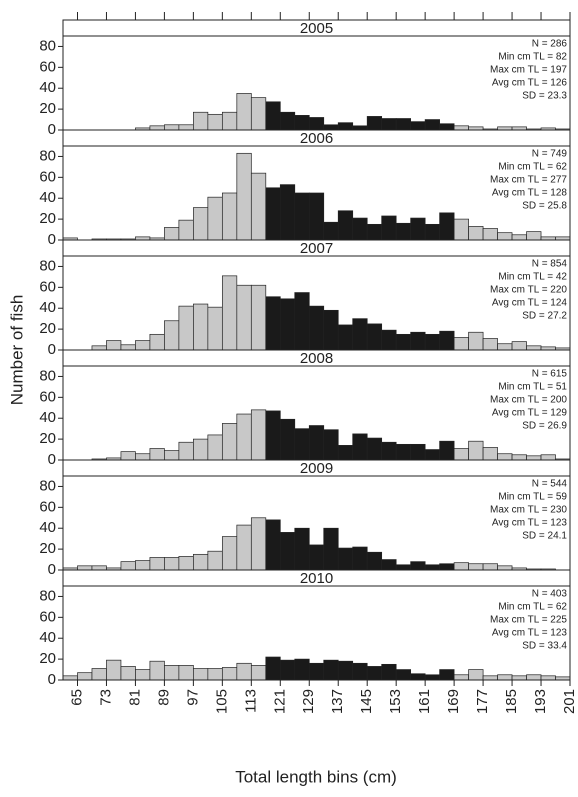 This screenshot has width=578, height=797. Describe the element at coordinates (316, 468) in the screenshot. I see `panel-title: 2009` at that location.